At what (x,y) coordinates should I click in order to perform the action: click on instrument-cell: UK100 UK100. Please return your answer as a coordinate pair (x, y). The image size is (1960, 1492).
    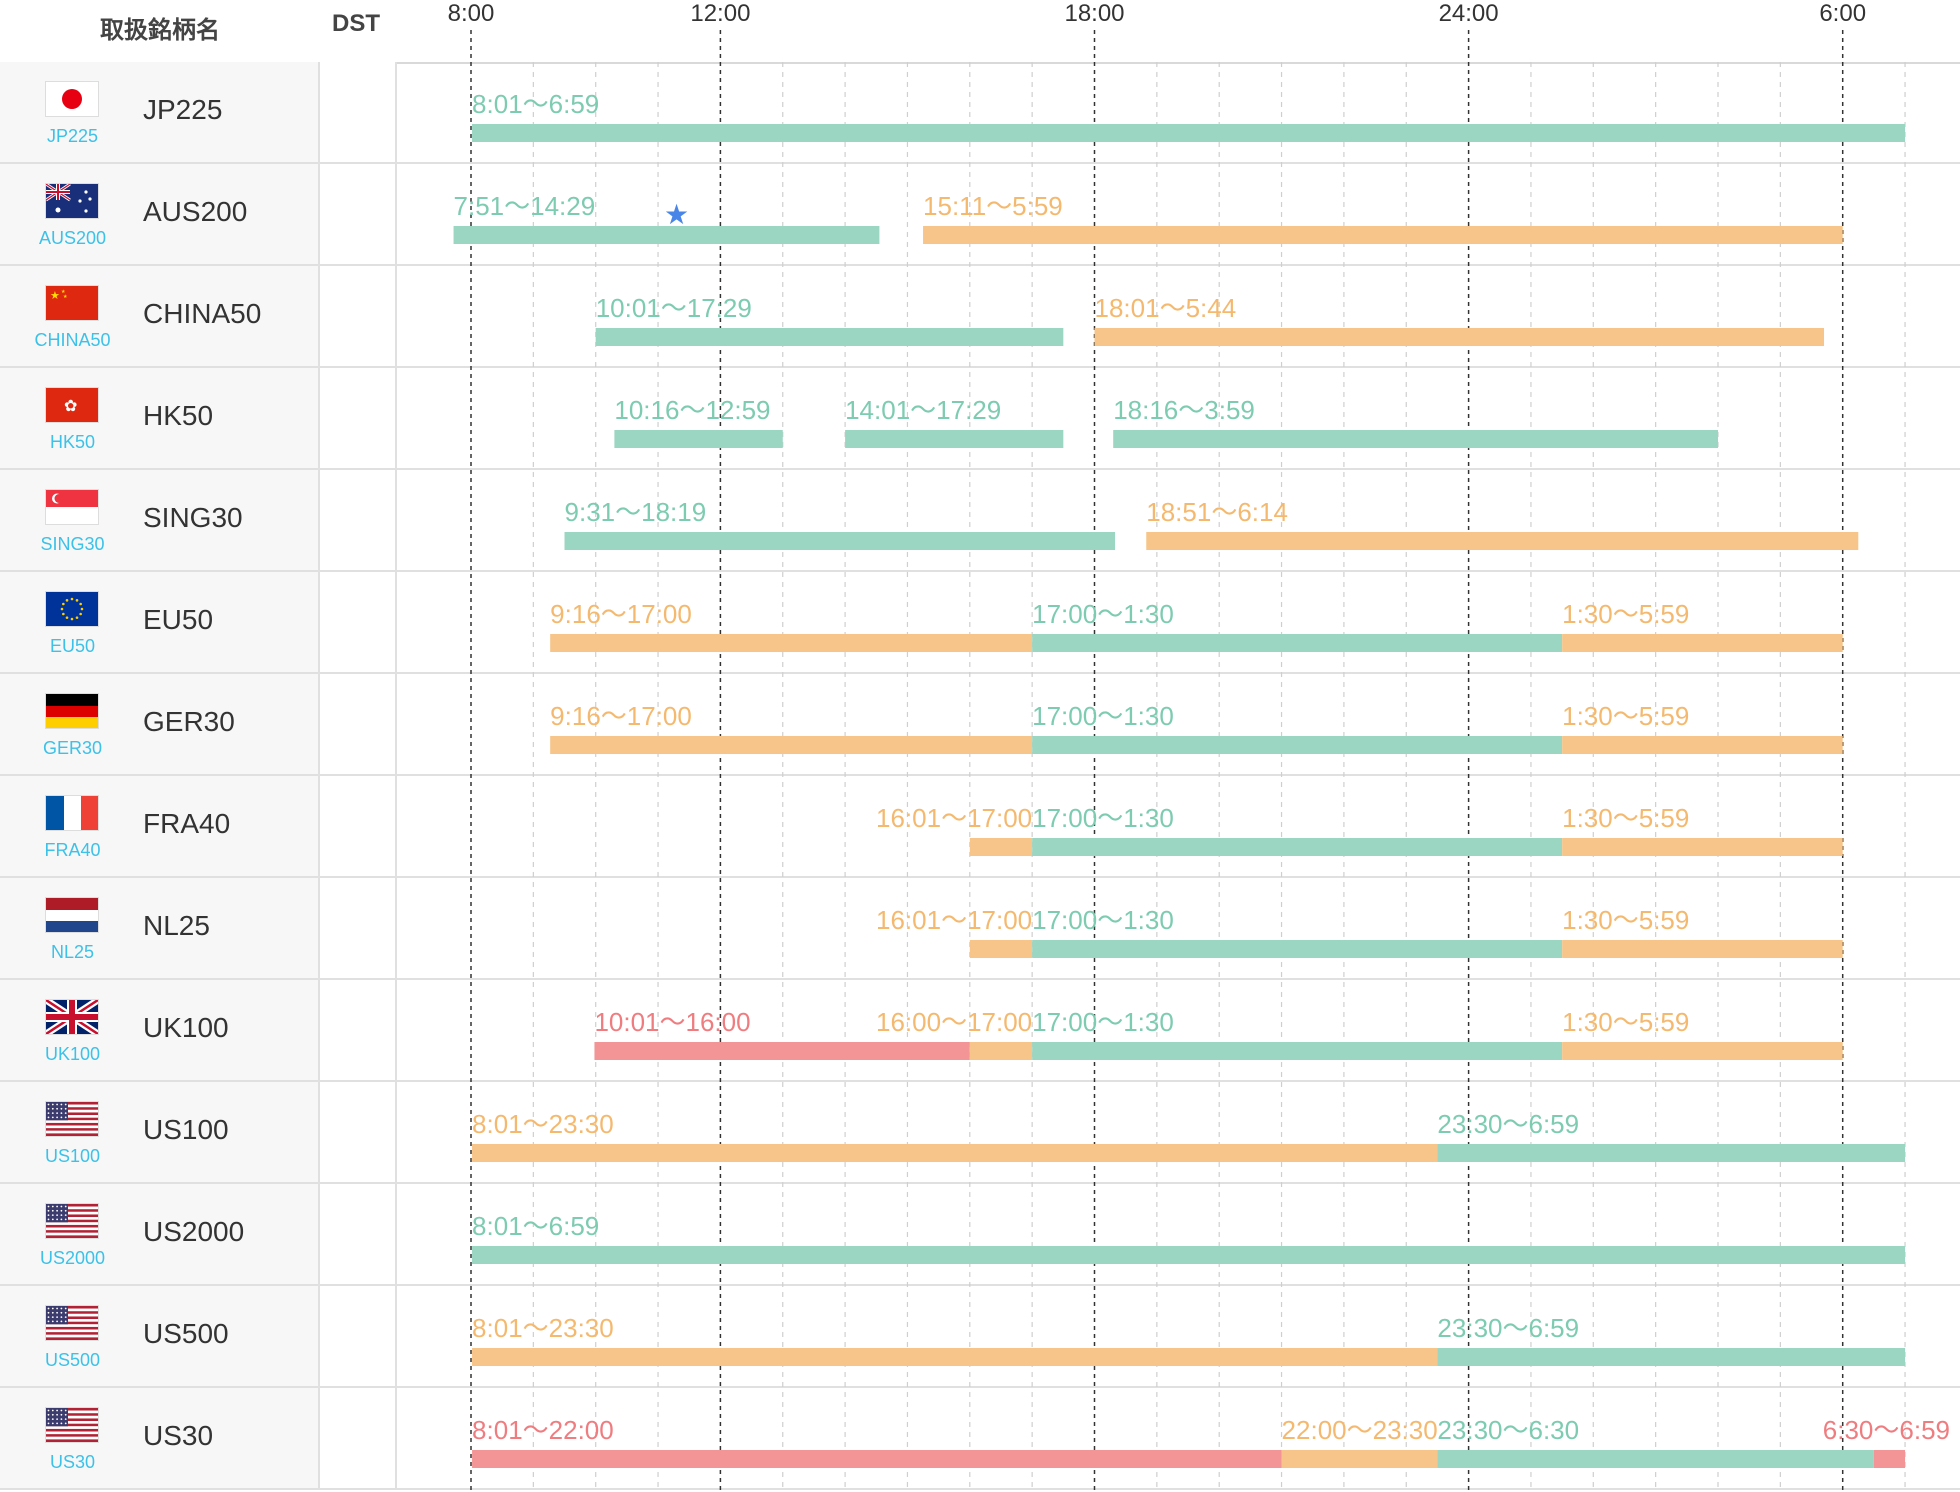
    Looking at the image, I should click on (160, 1030).